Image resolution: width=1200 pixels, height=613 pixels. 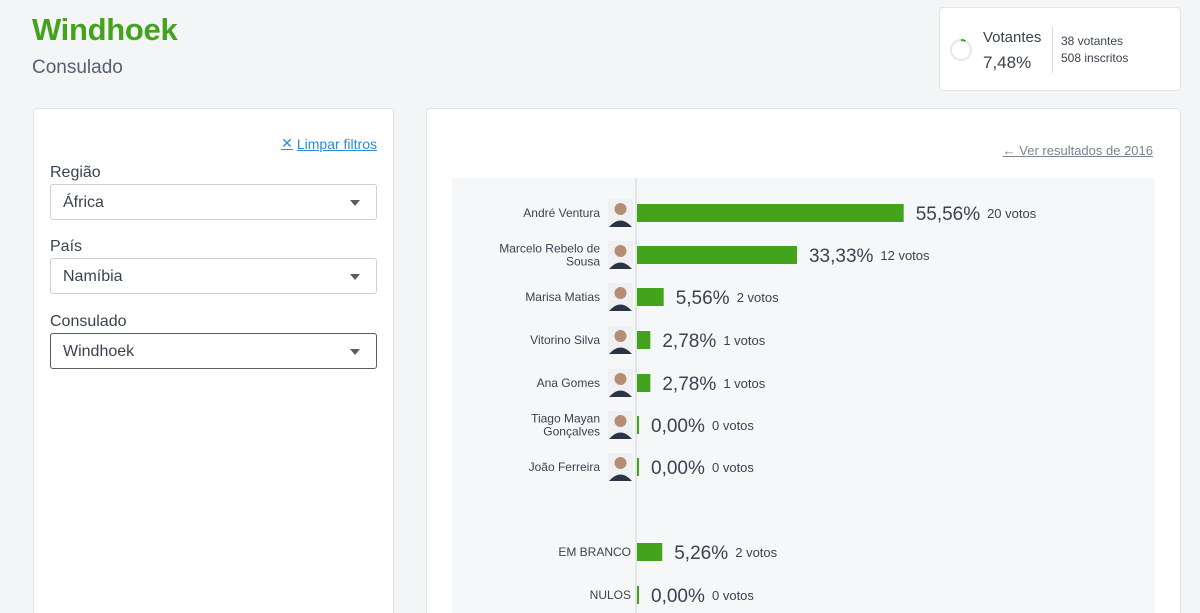 What do you see at coordinates (1060, 49) in the screenshot?
I see `turnout-card: Votantes 7,48% 38 votantes 508 inscritos` at bounding box center [1060, 49].